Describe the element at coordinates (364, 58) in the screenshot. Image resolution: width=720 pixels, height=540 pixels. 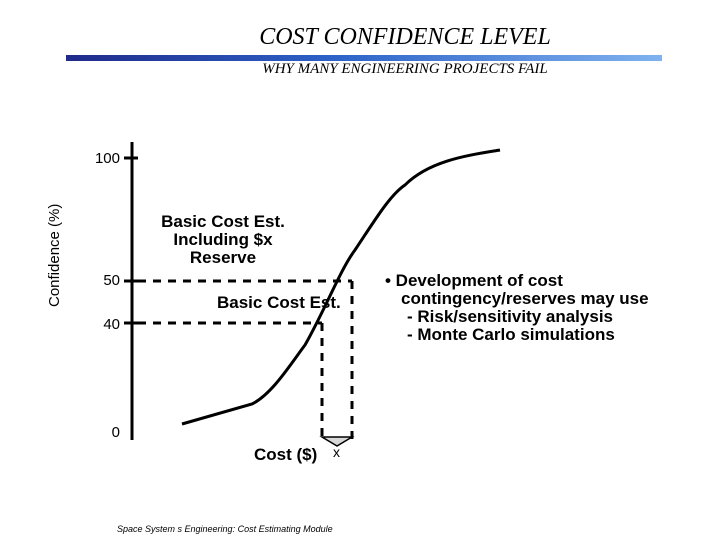
I see `title-underline-bar` at that location.